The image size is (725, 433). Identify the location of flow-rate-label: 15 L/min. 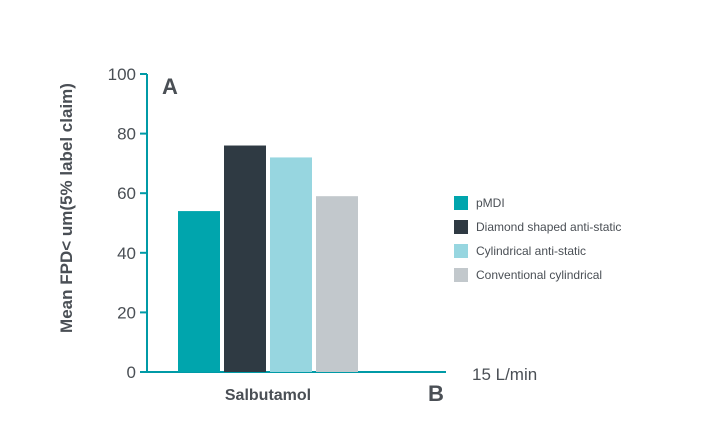
(504, 374).